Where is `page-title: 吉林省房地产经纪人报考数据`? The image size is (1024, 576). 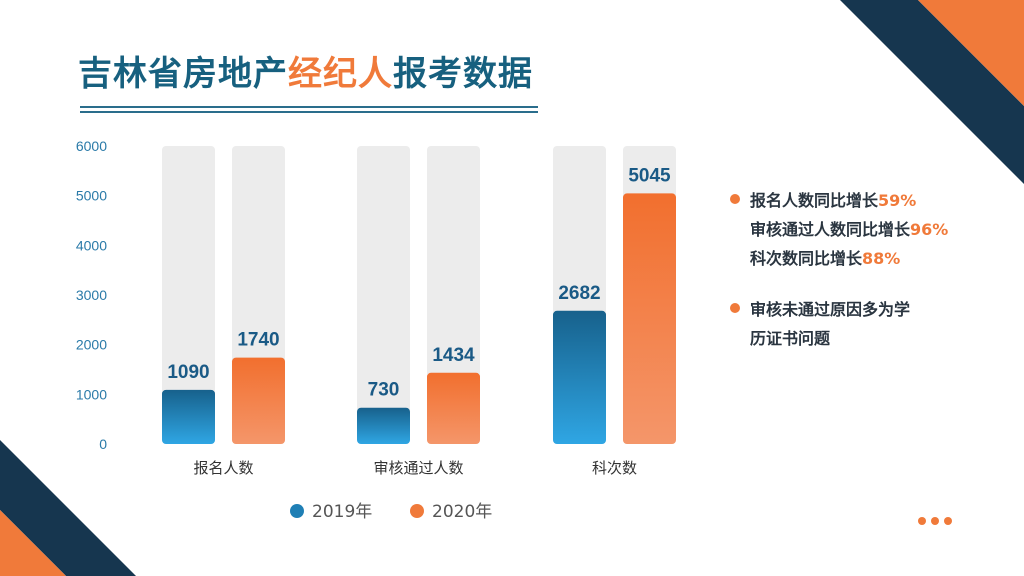
page-title: 吉林省房地产经纪人报考数据 is located at coordinates (305, 74).